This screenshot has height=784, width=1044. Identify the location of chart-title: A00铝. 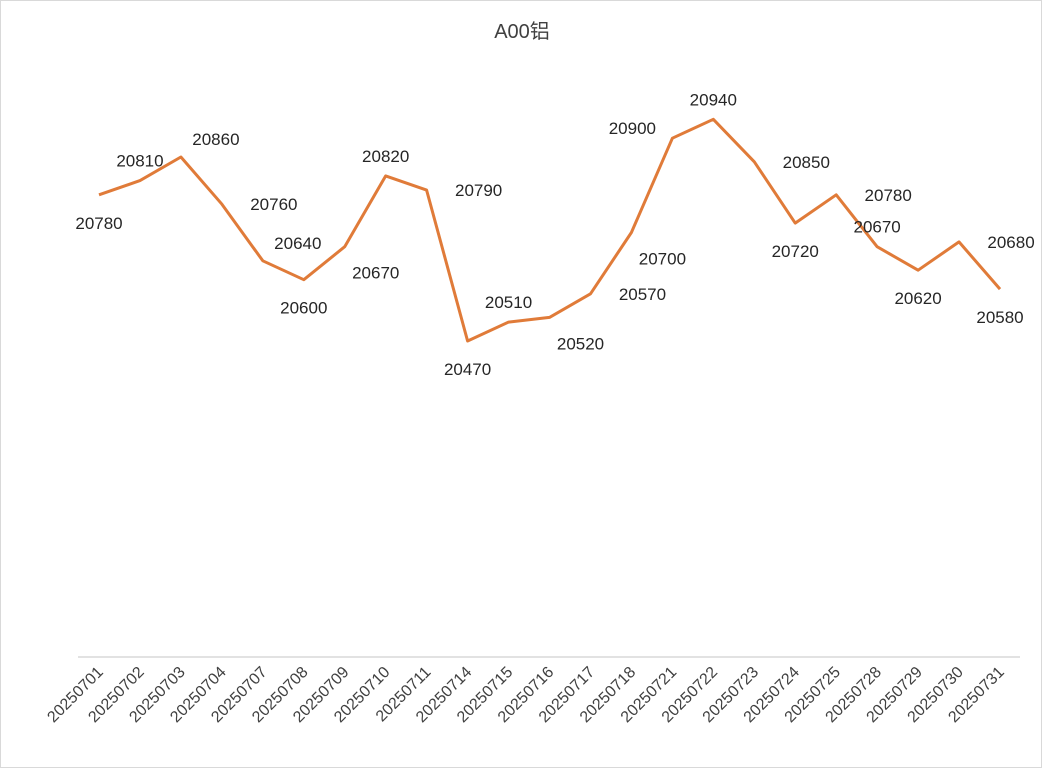
(522, 31).